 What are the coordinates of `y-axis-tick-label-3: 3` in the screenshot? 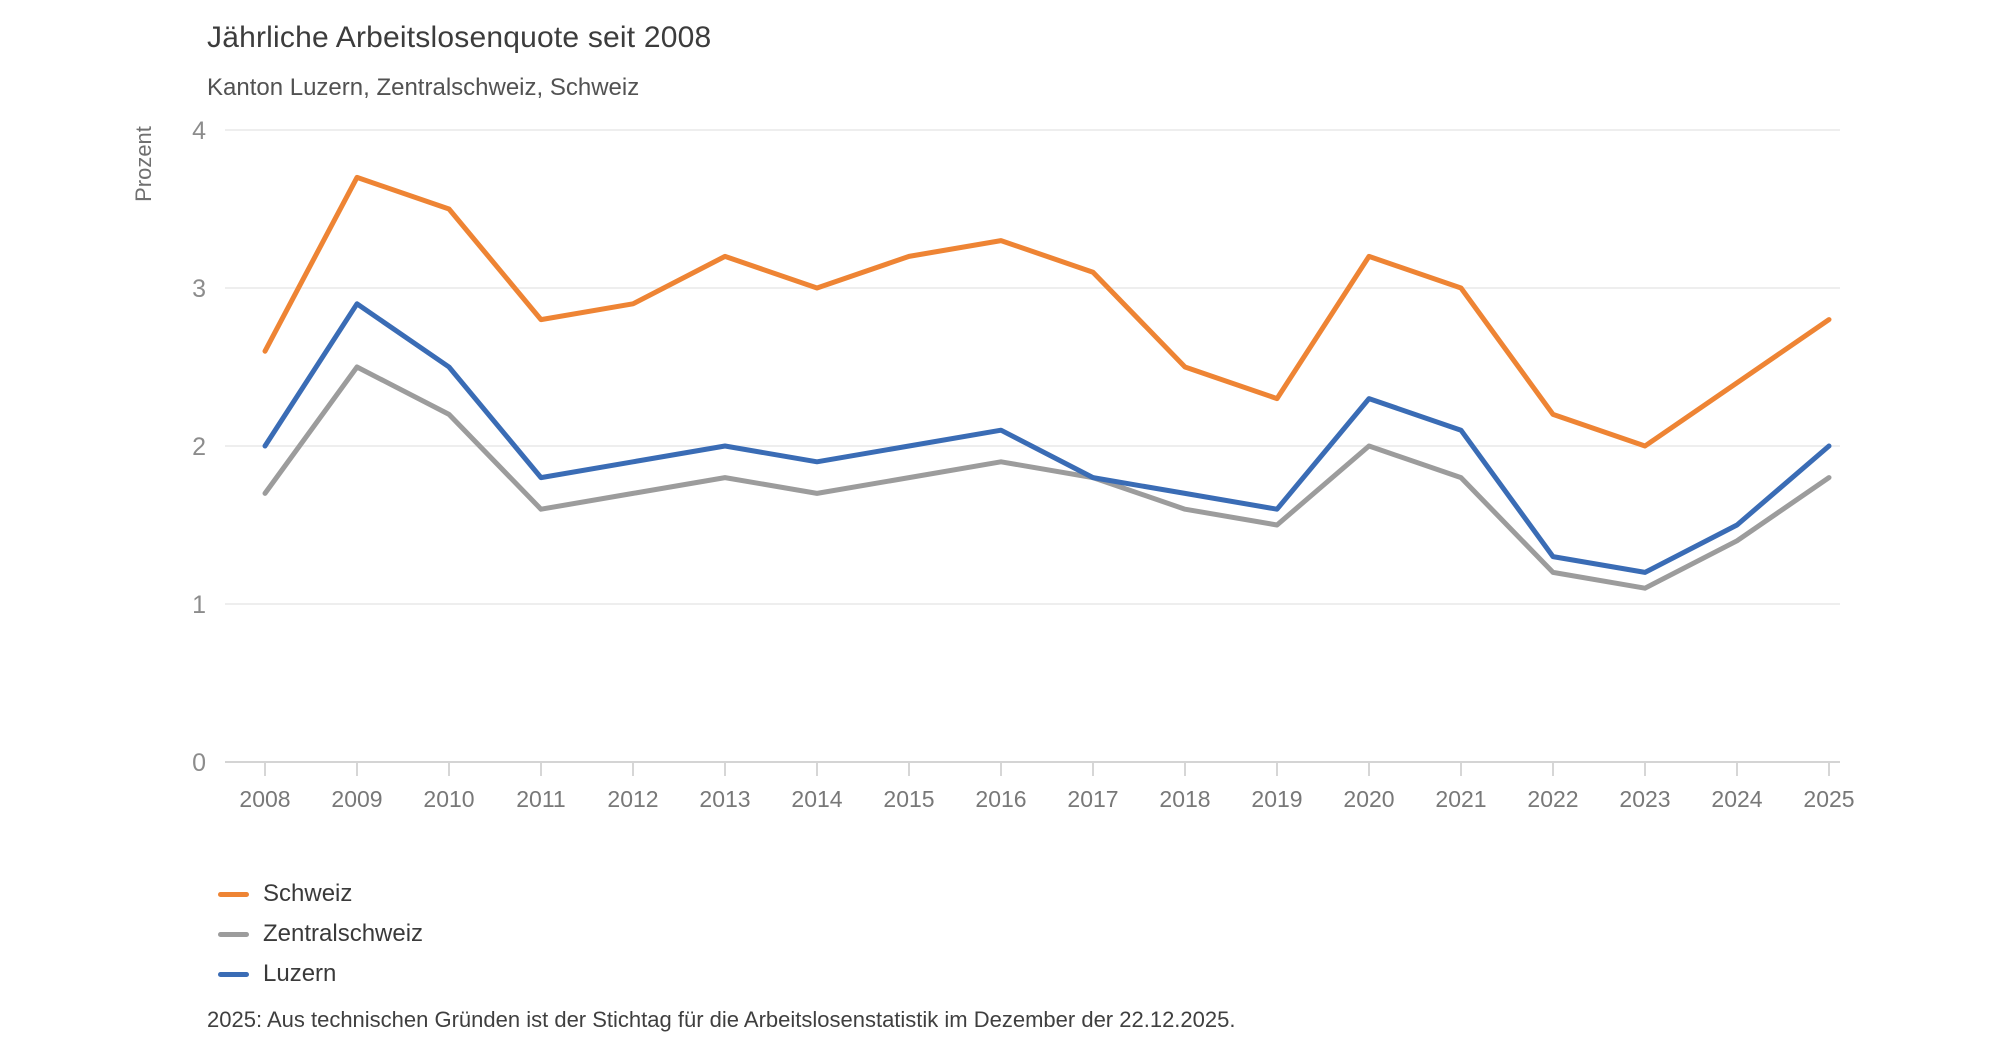 It's located at (199, 289).